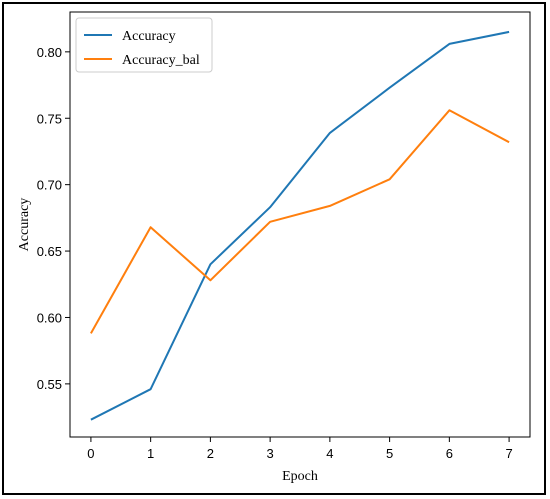  Describe the element at coordinates (150, 453) in the screenshot. I see `x-tick-label: 1` at that location.